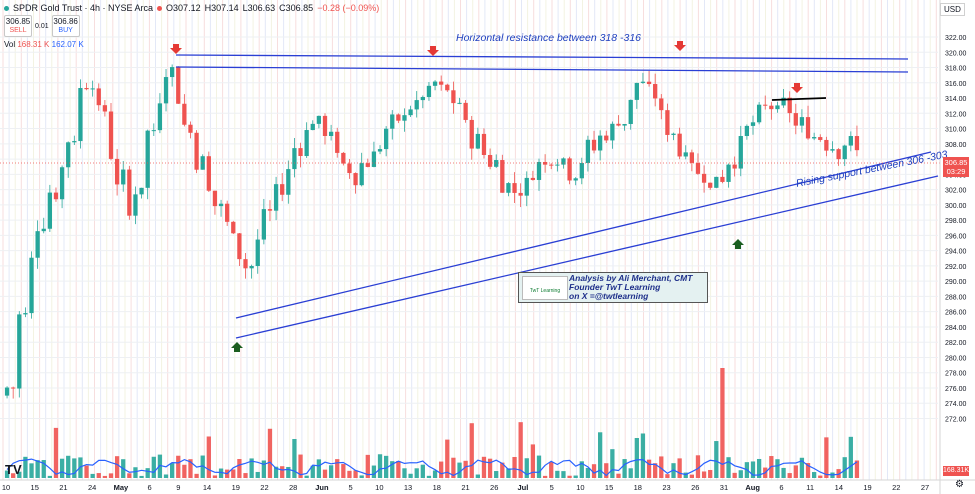  Describe the element at coordinates (956, 84) in the screenshot. I see `price-tick-label: 316.00` at that location.